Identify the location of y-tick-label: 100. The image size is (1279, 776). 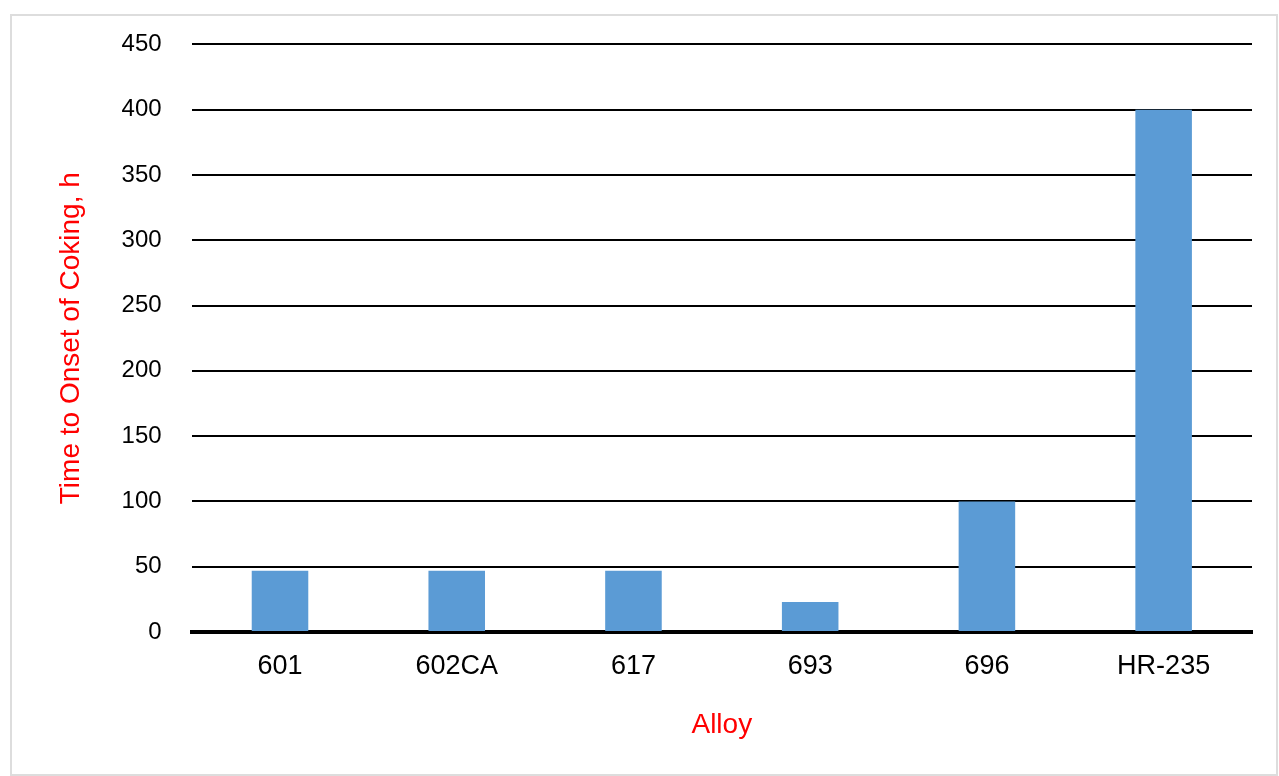
(141, 500).